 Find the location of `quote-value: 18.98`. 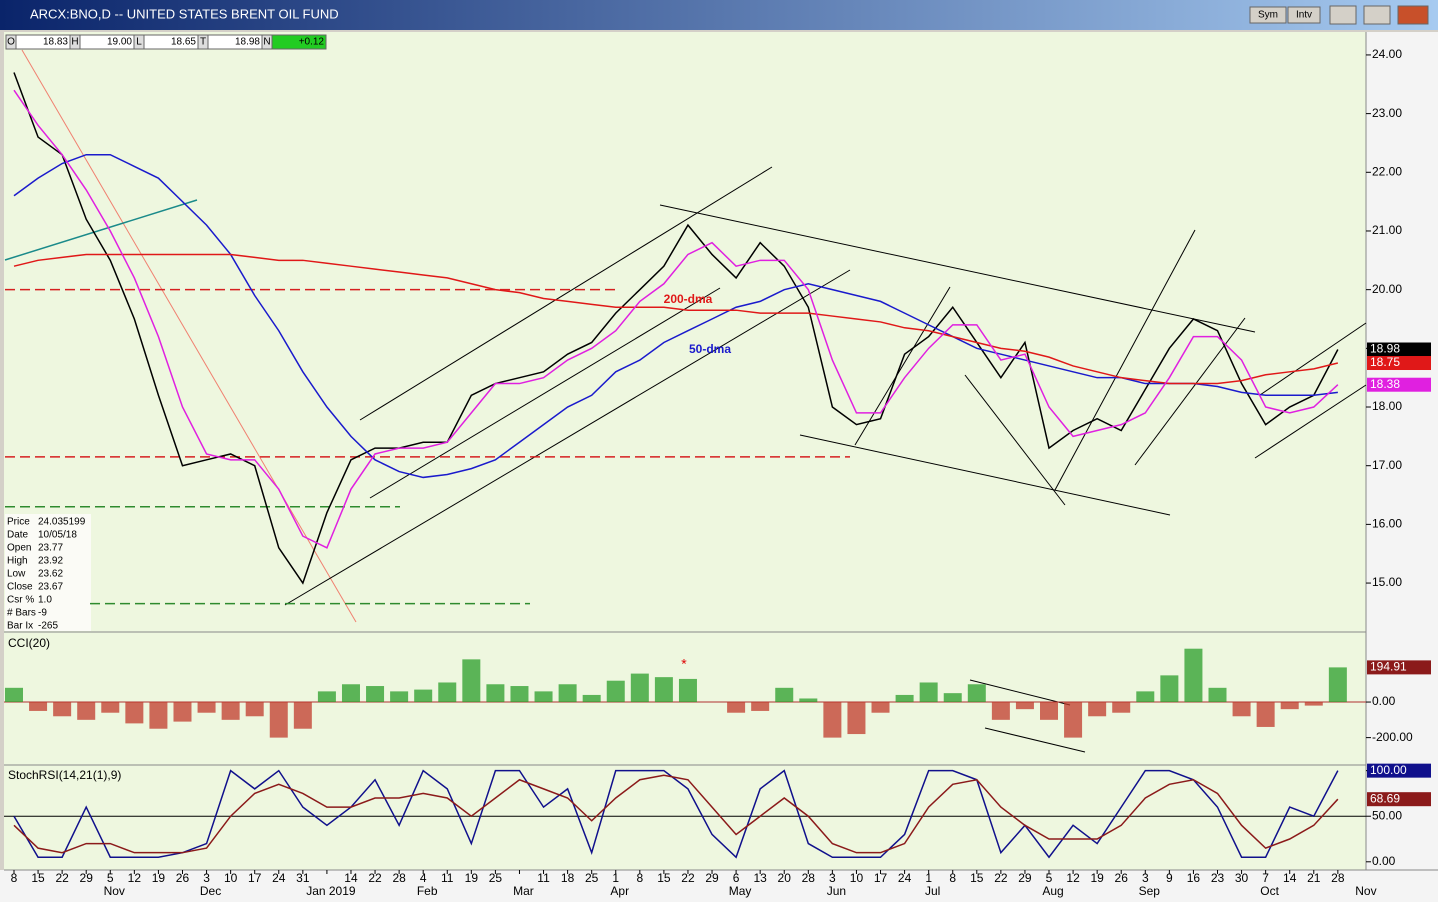

quote-value: 18.98 is located at coordinates (247, 42).